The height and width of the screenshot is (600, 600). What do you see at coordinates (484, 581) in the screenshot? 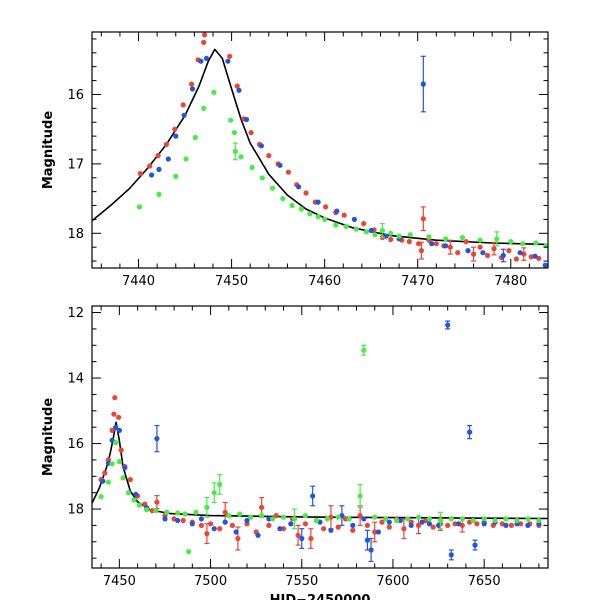
I see `x-tick-label: 7650` at bounding box center [484, 581].